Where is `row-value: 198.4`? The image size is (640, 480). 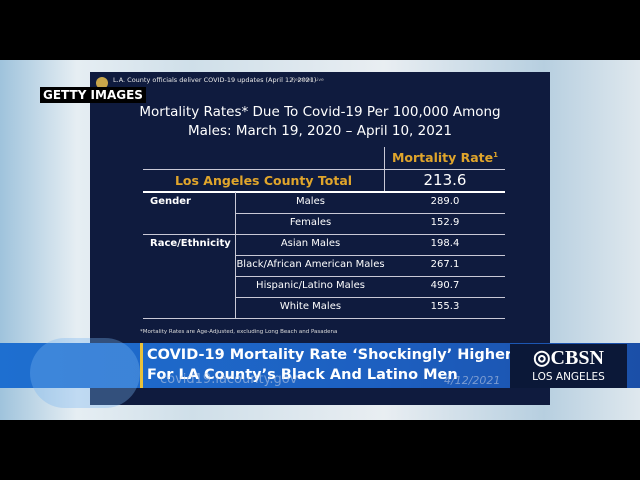
row-value: 198.4 is located at coordinates (445, 243).